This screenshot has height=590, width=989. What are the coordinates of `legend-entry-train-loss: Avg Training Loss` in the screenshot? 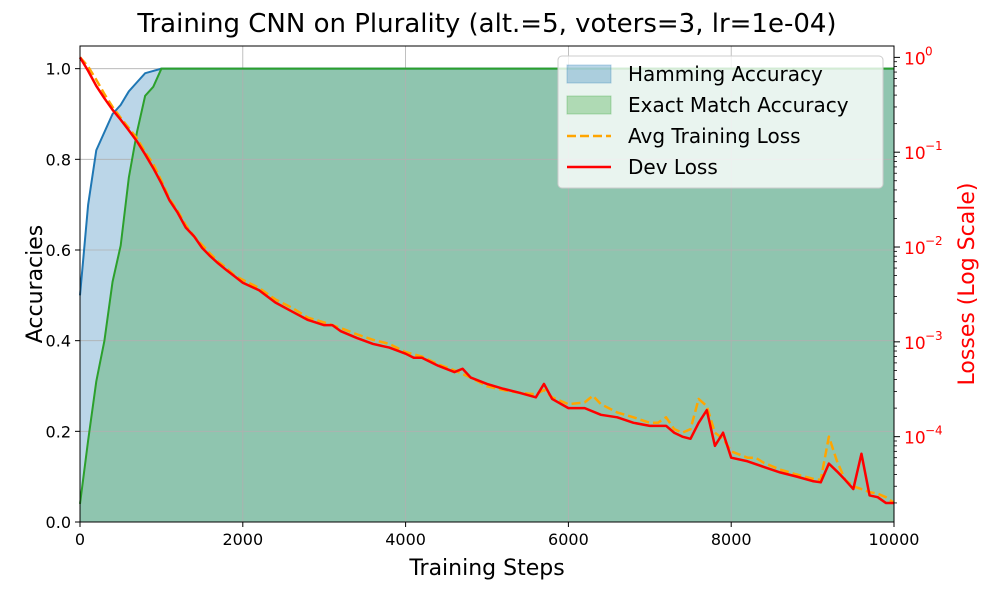 It's located at (684, 136).